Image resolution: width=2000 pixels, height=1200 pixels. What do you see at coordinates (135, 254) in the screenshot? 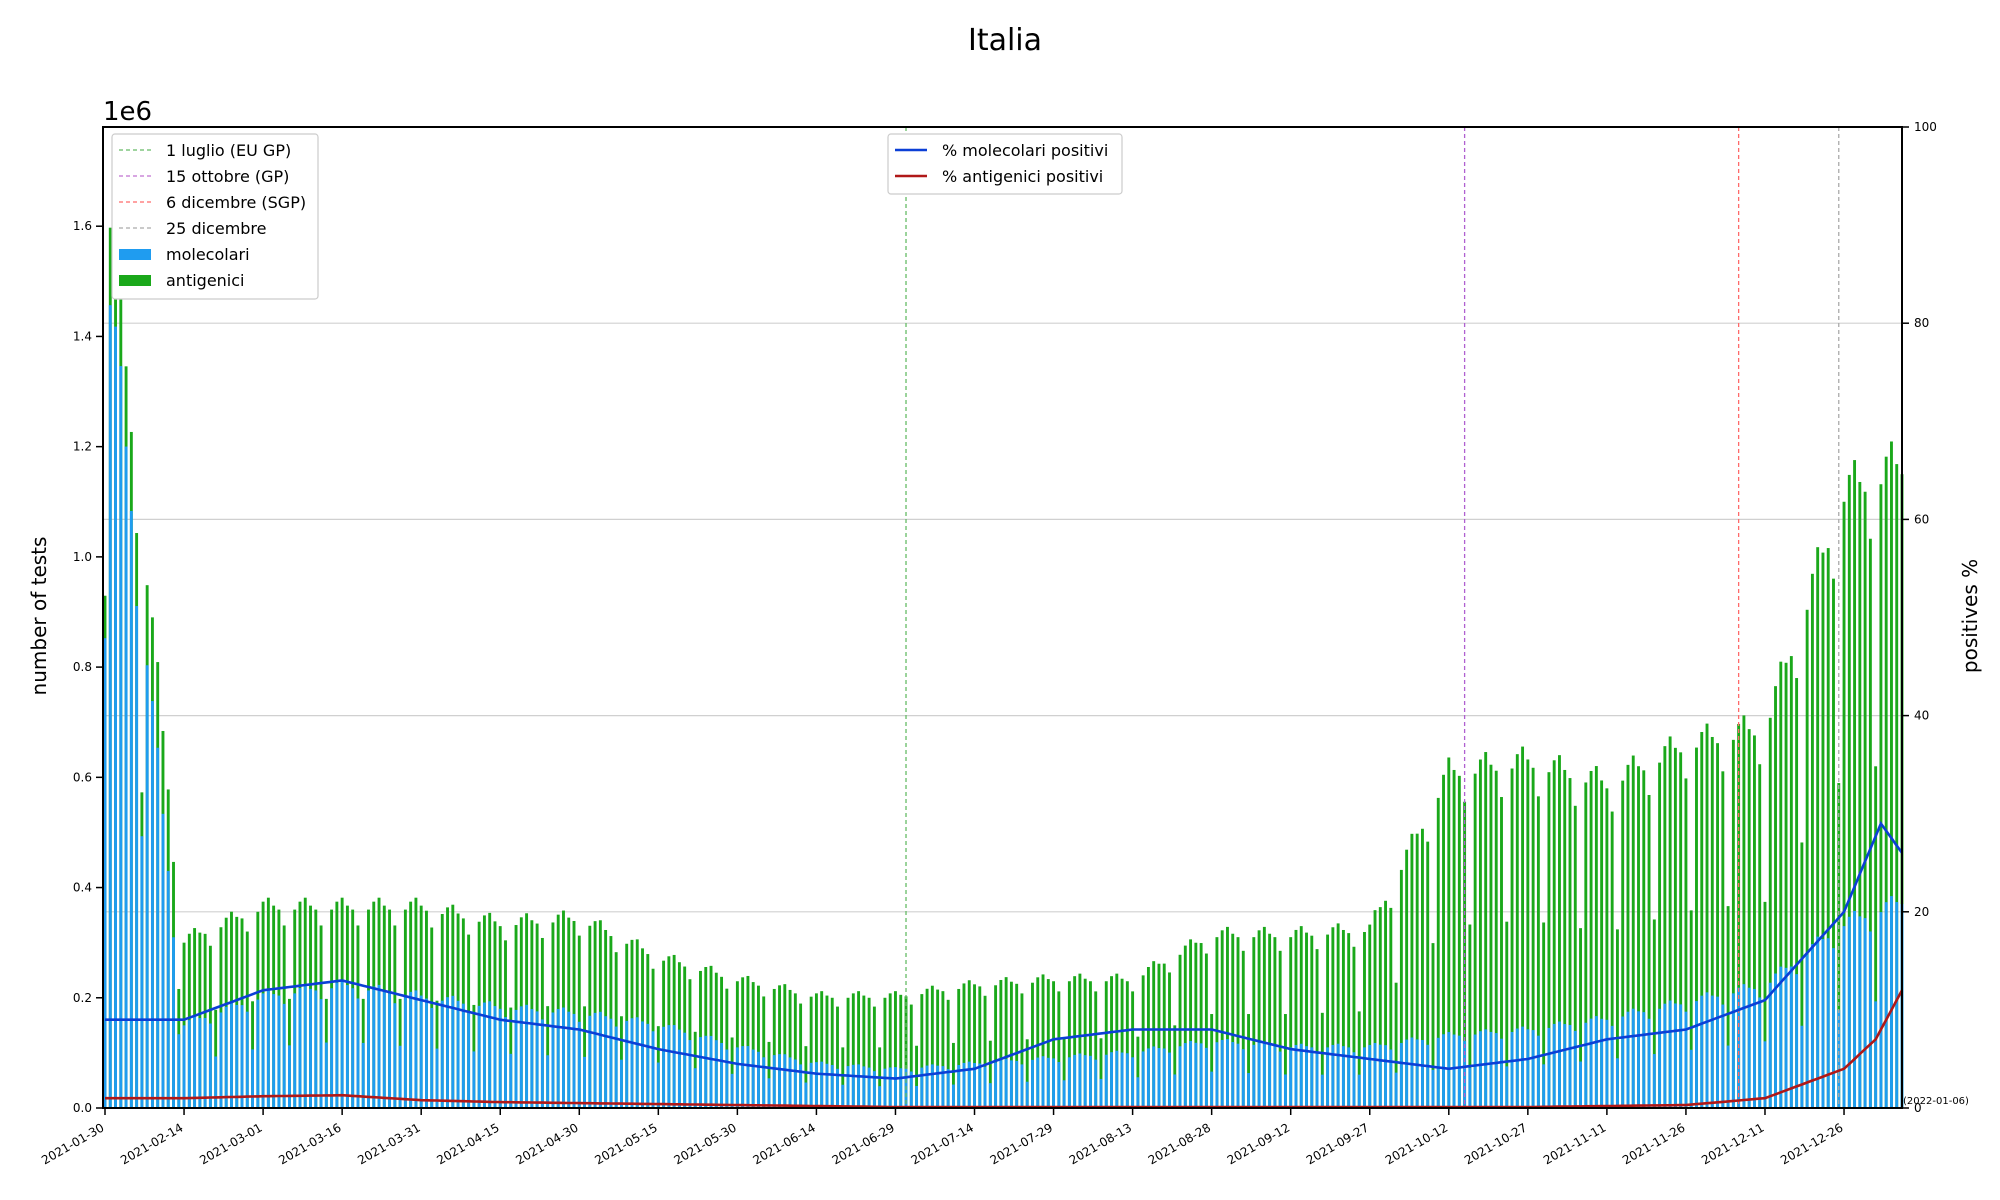
I see `legend-swatch` at bounding box center [135, 254].